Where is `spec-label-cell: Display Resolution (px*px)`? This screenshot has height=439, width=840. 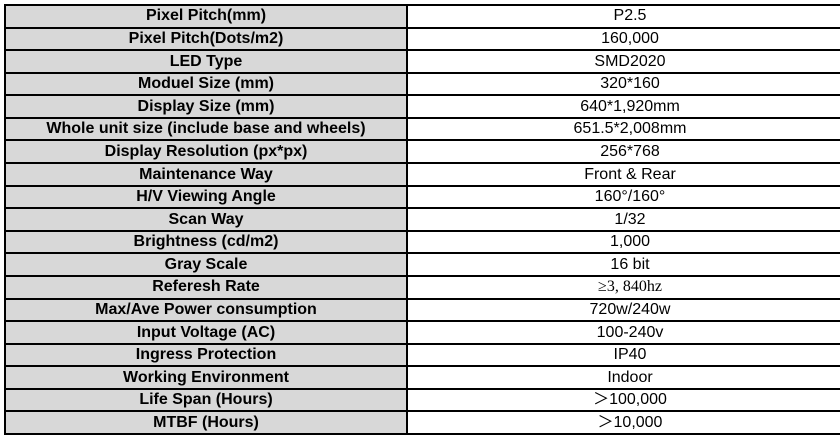
spec-label-cell: Display Resolution (px*px) is located at coordinates (206, 152).